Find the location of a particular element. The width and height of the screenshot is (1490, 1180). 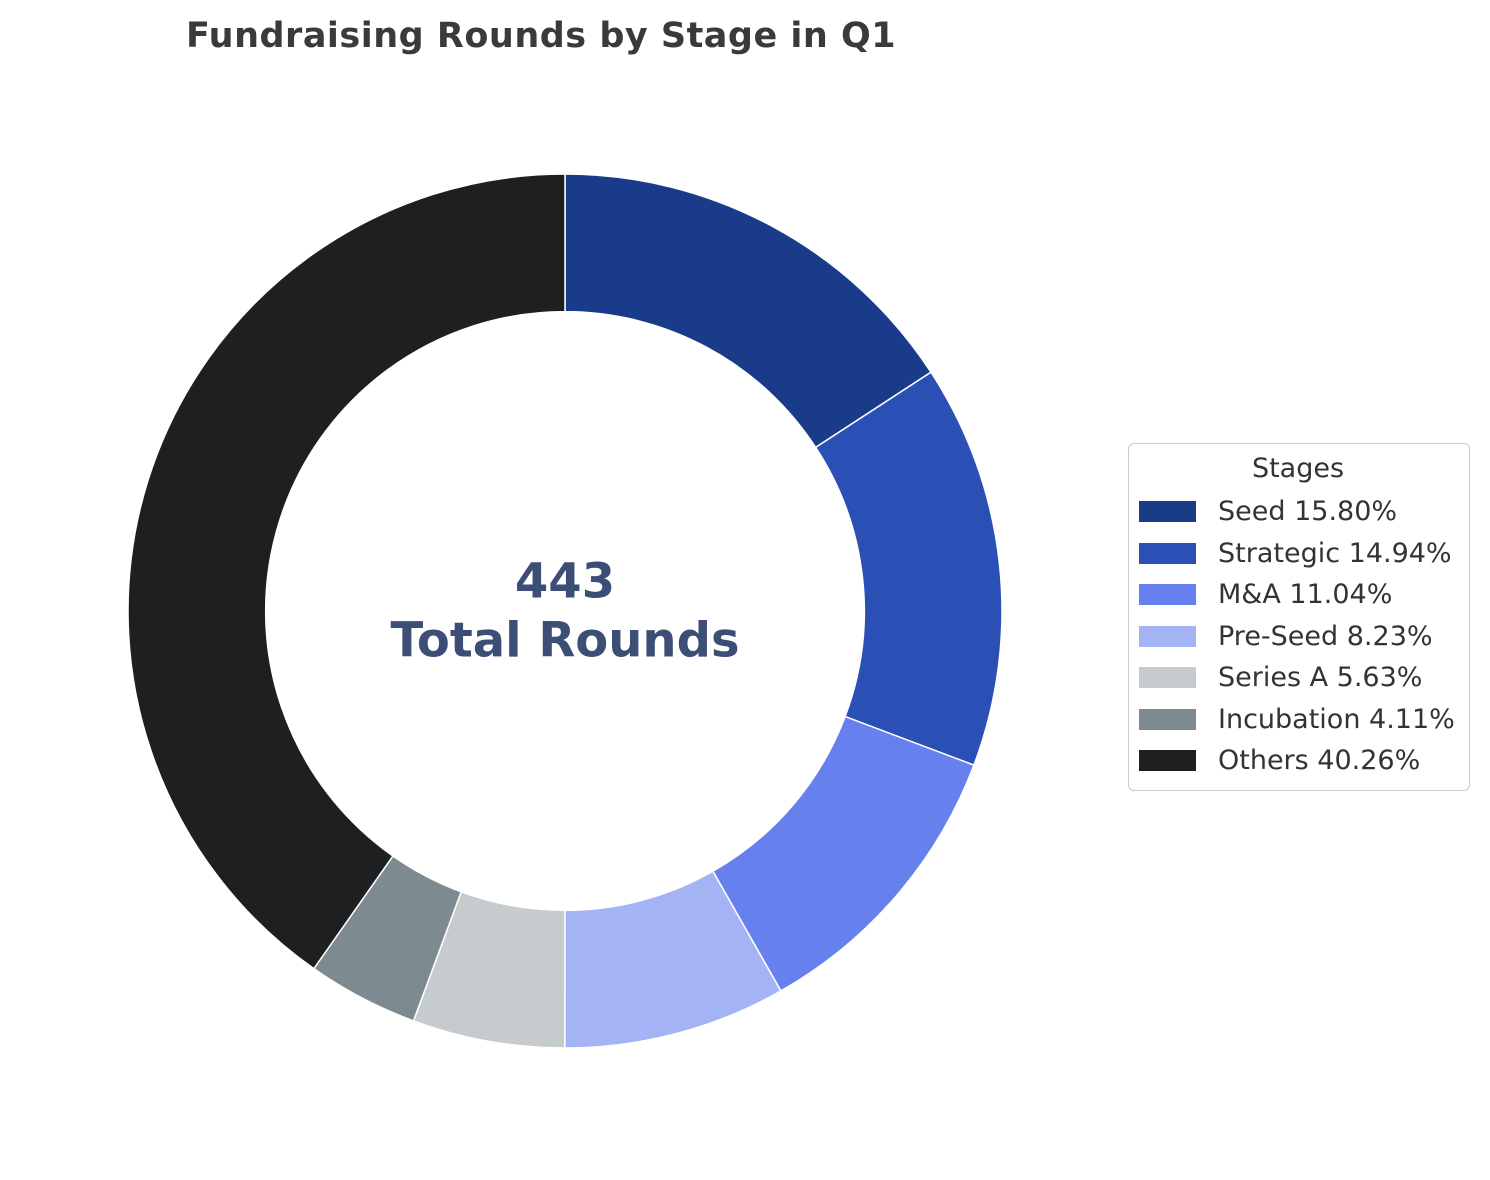

legend-item-seed: Seed 15.80% is located at coordinates (1298, 512).